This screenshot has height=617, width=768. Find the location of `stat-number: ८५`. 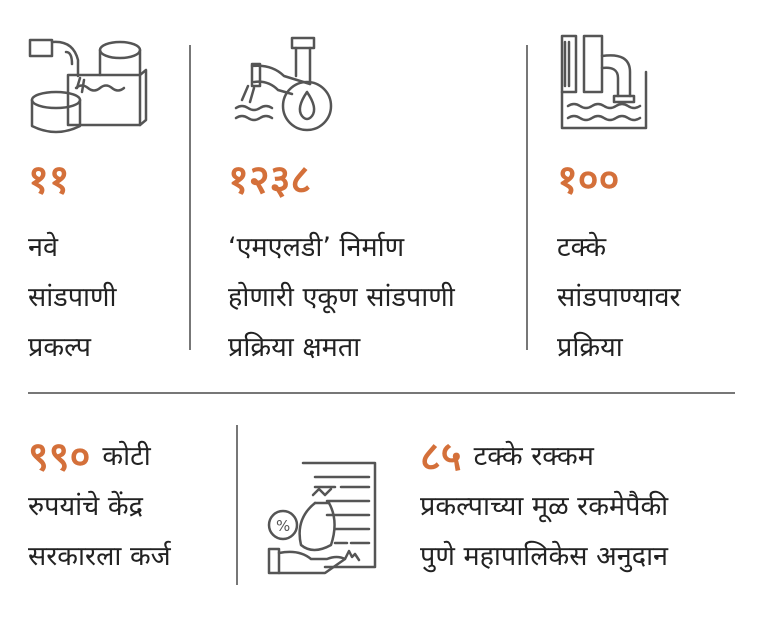

stat-number: ८५ is located at coordinates (441, 457).